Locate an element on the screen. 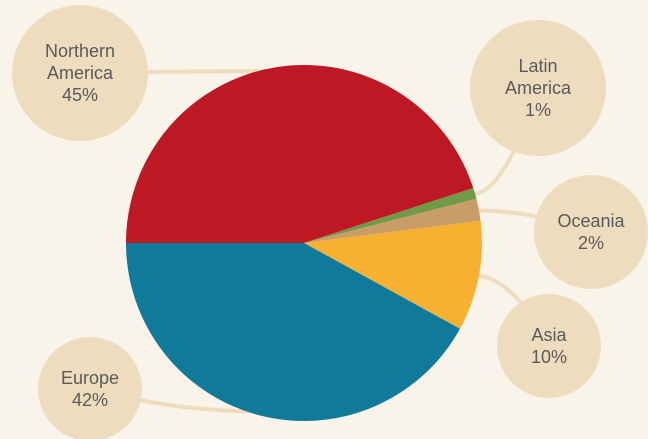 The width and height of the screenshot is (648, 439). label-circle-latin-america is located at coordinates (538, 88).